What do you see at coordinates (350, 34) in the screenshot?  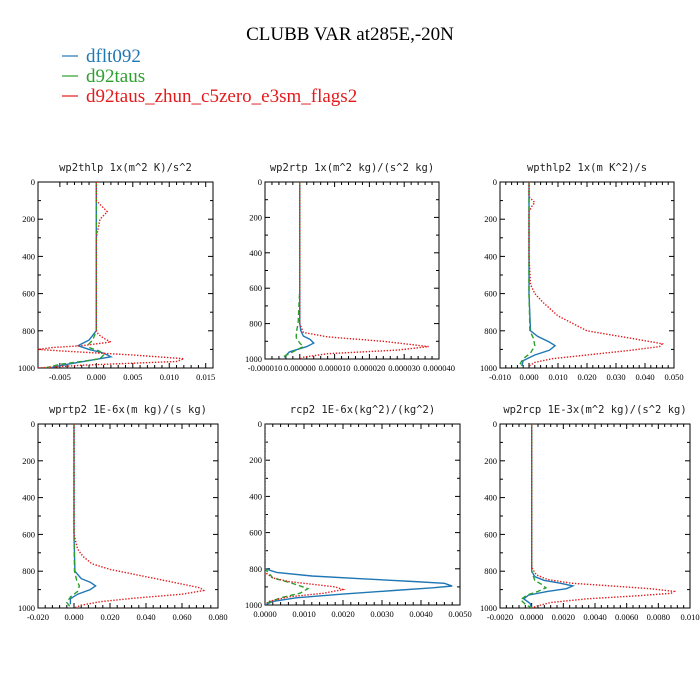 I see `figure-title: CLUBB VAR at285E,-20N` at bounding box center [350, 34].